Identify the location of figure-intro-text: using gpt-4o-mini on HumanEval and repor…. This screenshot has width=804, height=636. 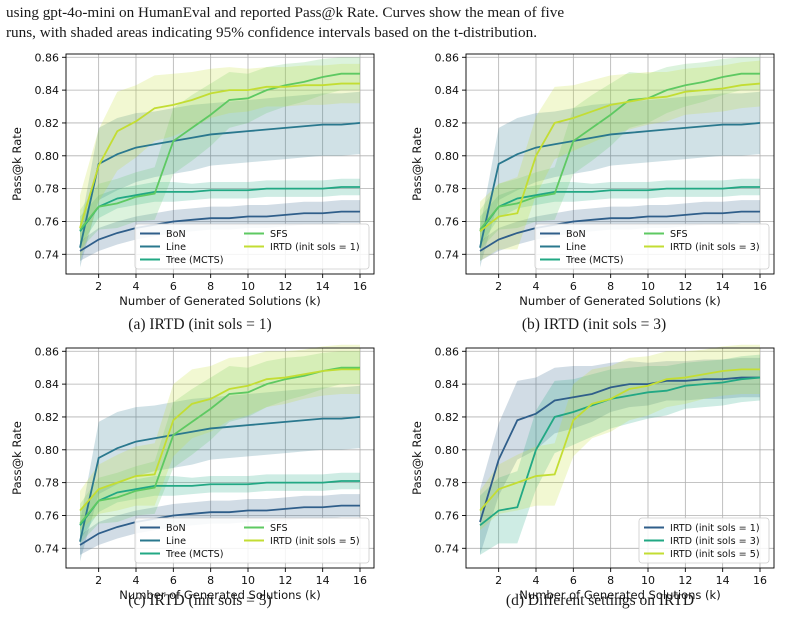
(402, 23).